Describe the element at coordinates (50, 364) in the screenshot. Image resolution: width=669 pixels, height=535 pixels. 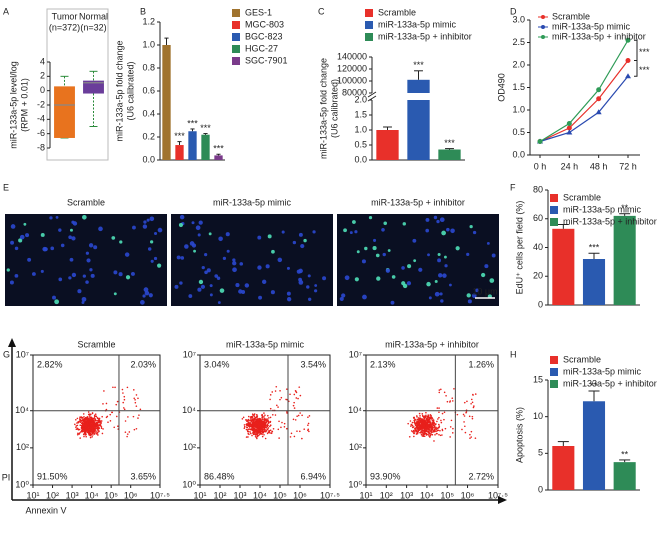
I see `quadrant-percent: 2.82%` at that location.